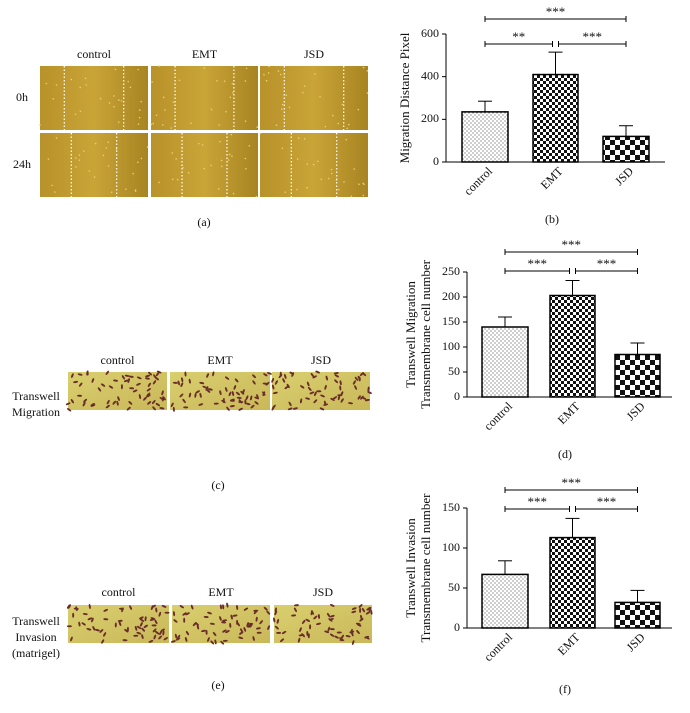 This screenshot has height=713, width=690. What do you see at coordinates (314, 98) in the screenshot?
I see `micrograph` at bounding box center [314, 98].